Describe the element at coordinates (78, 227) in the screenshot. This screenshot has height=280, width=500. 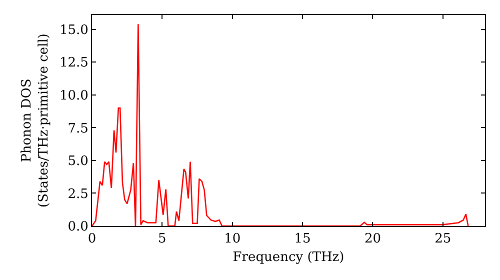
I see `y-tick-label: 0.0` at that location.